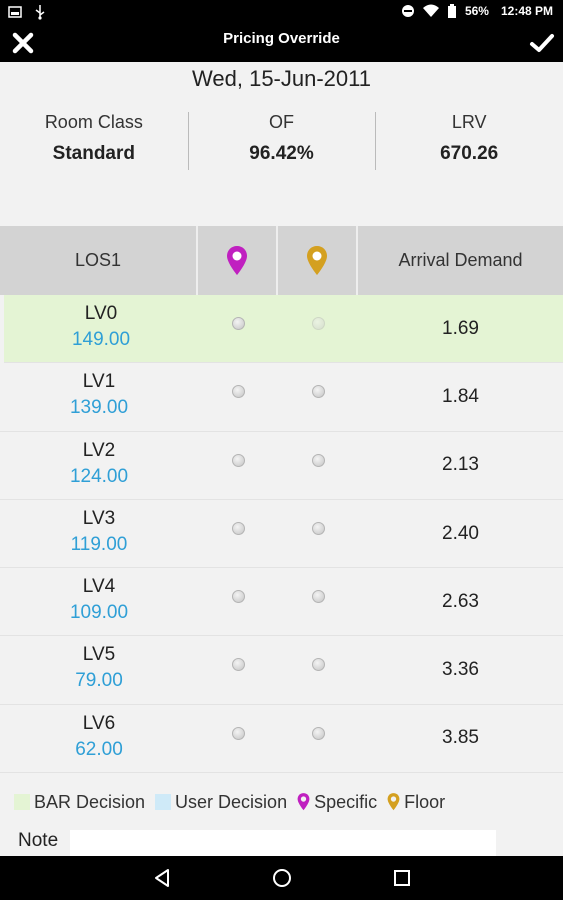 The height and width of the screenshot is (900, 563). Describe the element at coordinates (281, 670) in the screenshot. I see `table-row: LV5 79.00 3.36` at that location.